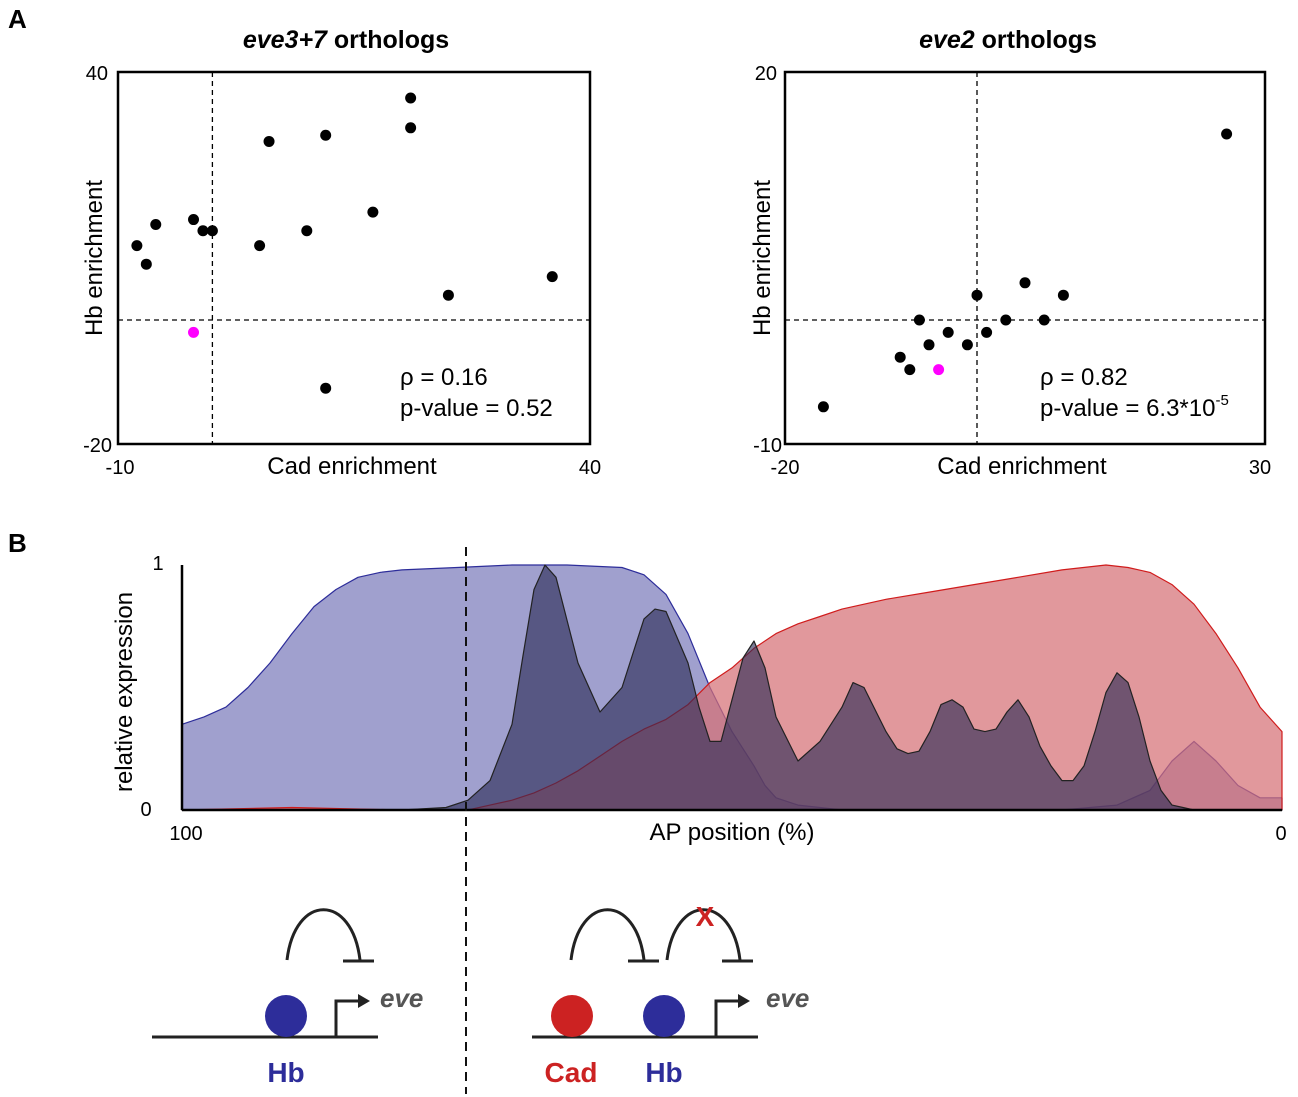 The width and height of the screenshot is (1298, 1097). What do you see at coordinates (947, 40) in the screenshot?
I see `chart-title-gene: eve2` at bounding box center [947, 40].